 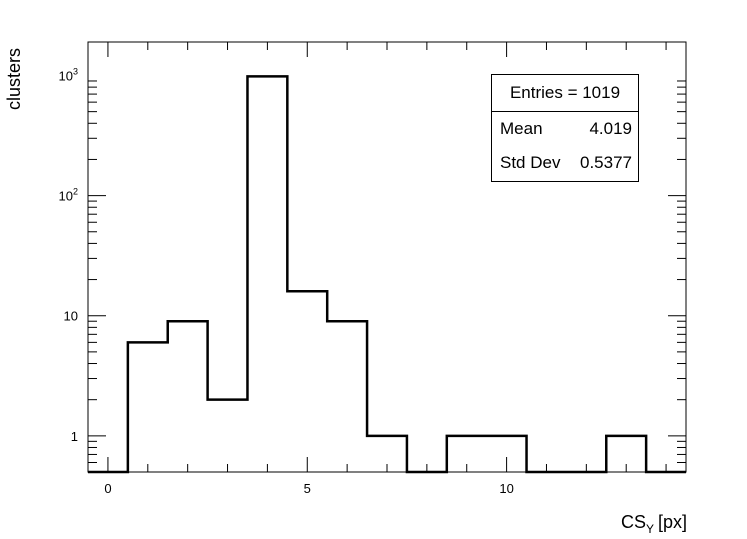 What do you see at coordinates (68, 195) in the screenshot?
I see `y-tick-label: 10²` at bounding box center [68, 195].